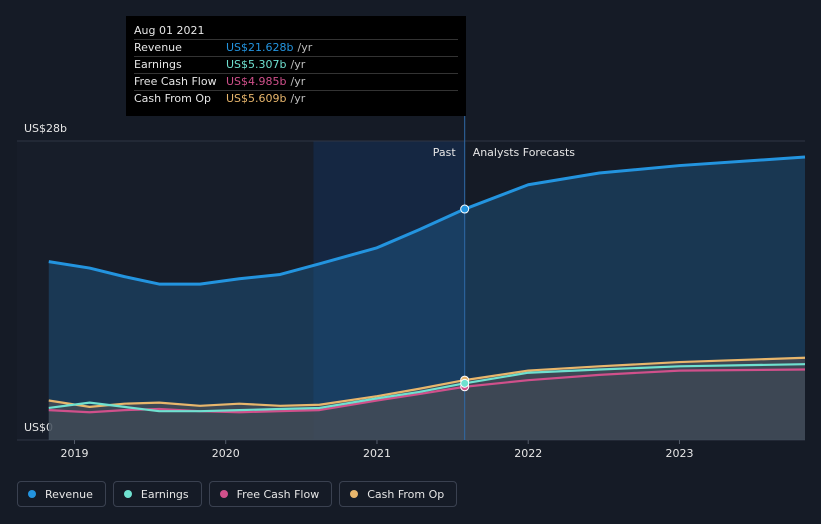 This screenshot has height=524, width=821. Describe the element at coordinates (256, 98) in the screenshot. I see `tooltip-value-label: US$5.609b` at that location.